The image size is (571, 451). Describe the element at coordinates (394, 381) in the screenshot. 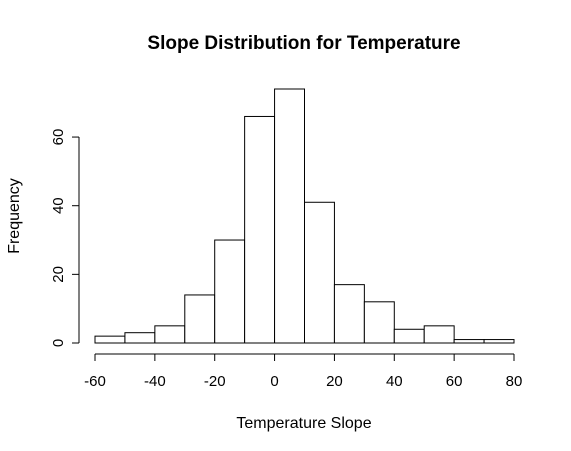

I see `x-tick-label: 40` at that location.